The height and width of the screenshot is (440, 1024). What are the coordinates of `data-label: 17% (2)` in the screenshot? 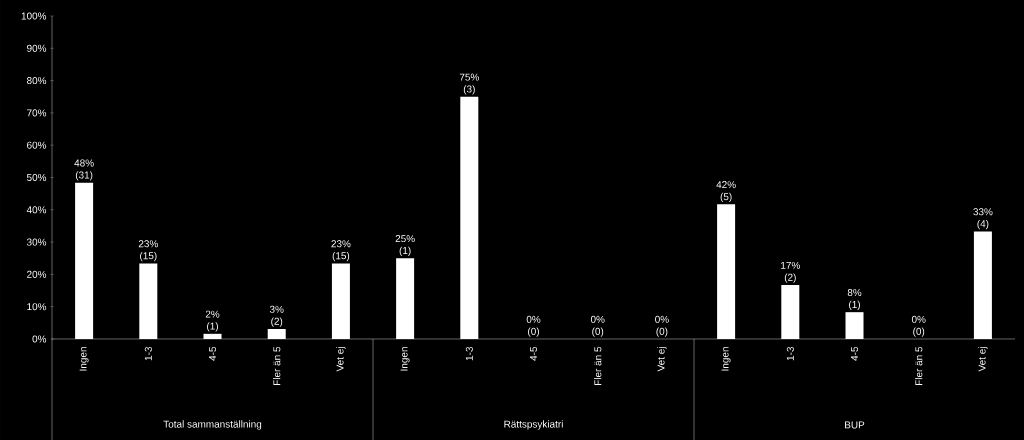 It's located at (790, 272).